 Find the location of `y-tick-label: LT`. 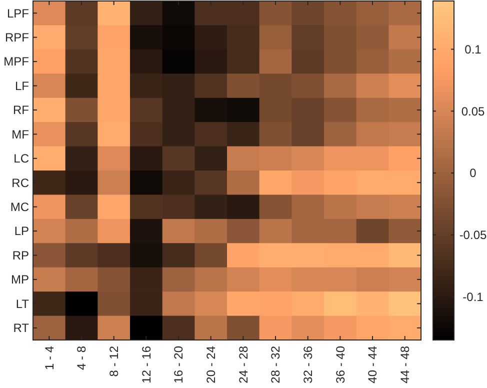

y-tick-label: LT is located at coordinates (23, 303).